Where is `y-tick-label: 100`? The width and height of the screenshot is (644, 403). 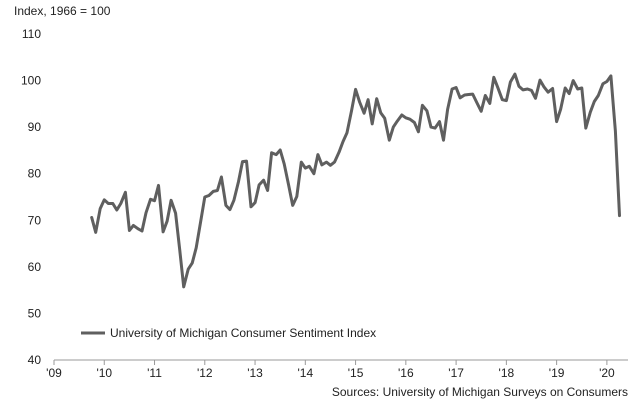
y-tick-label: 100 is located at coordinates (31, 81).